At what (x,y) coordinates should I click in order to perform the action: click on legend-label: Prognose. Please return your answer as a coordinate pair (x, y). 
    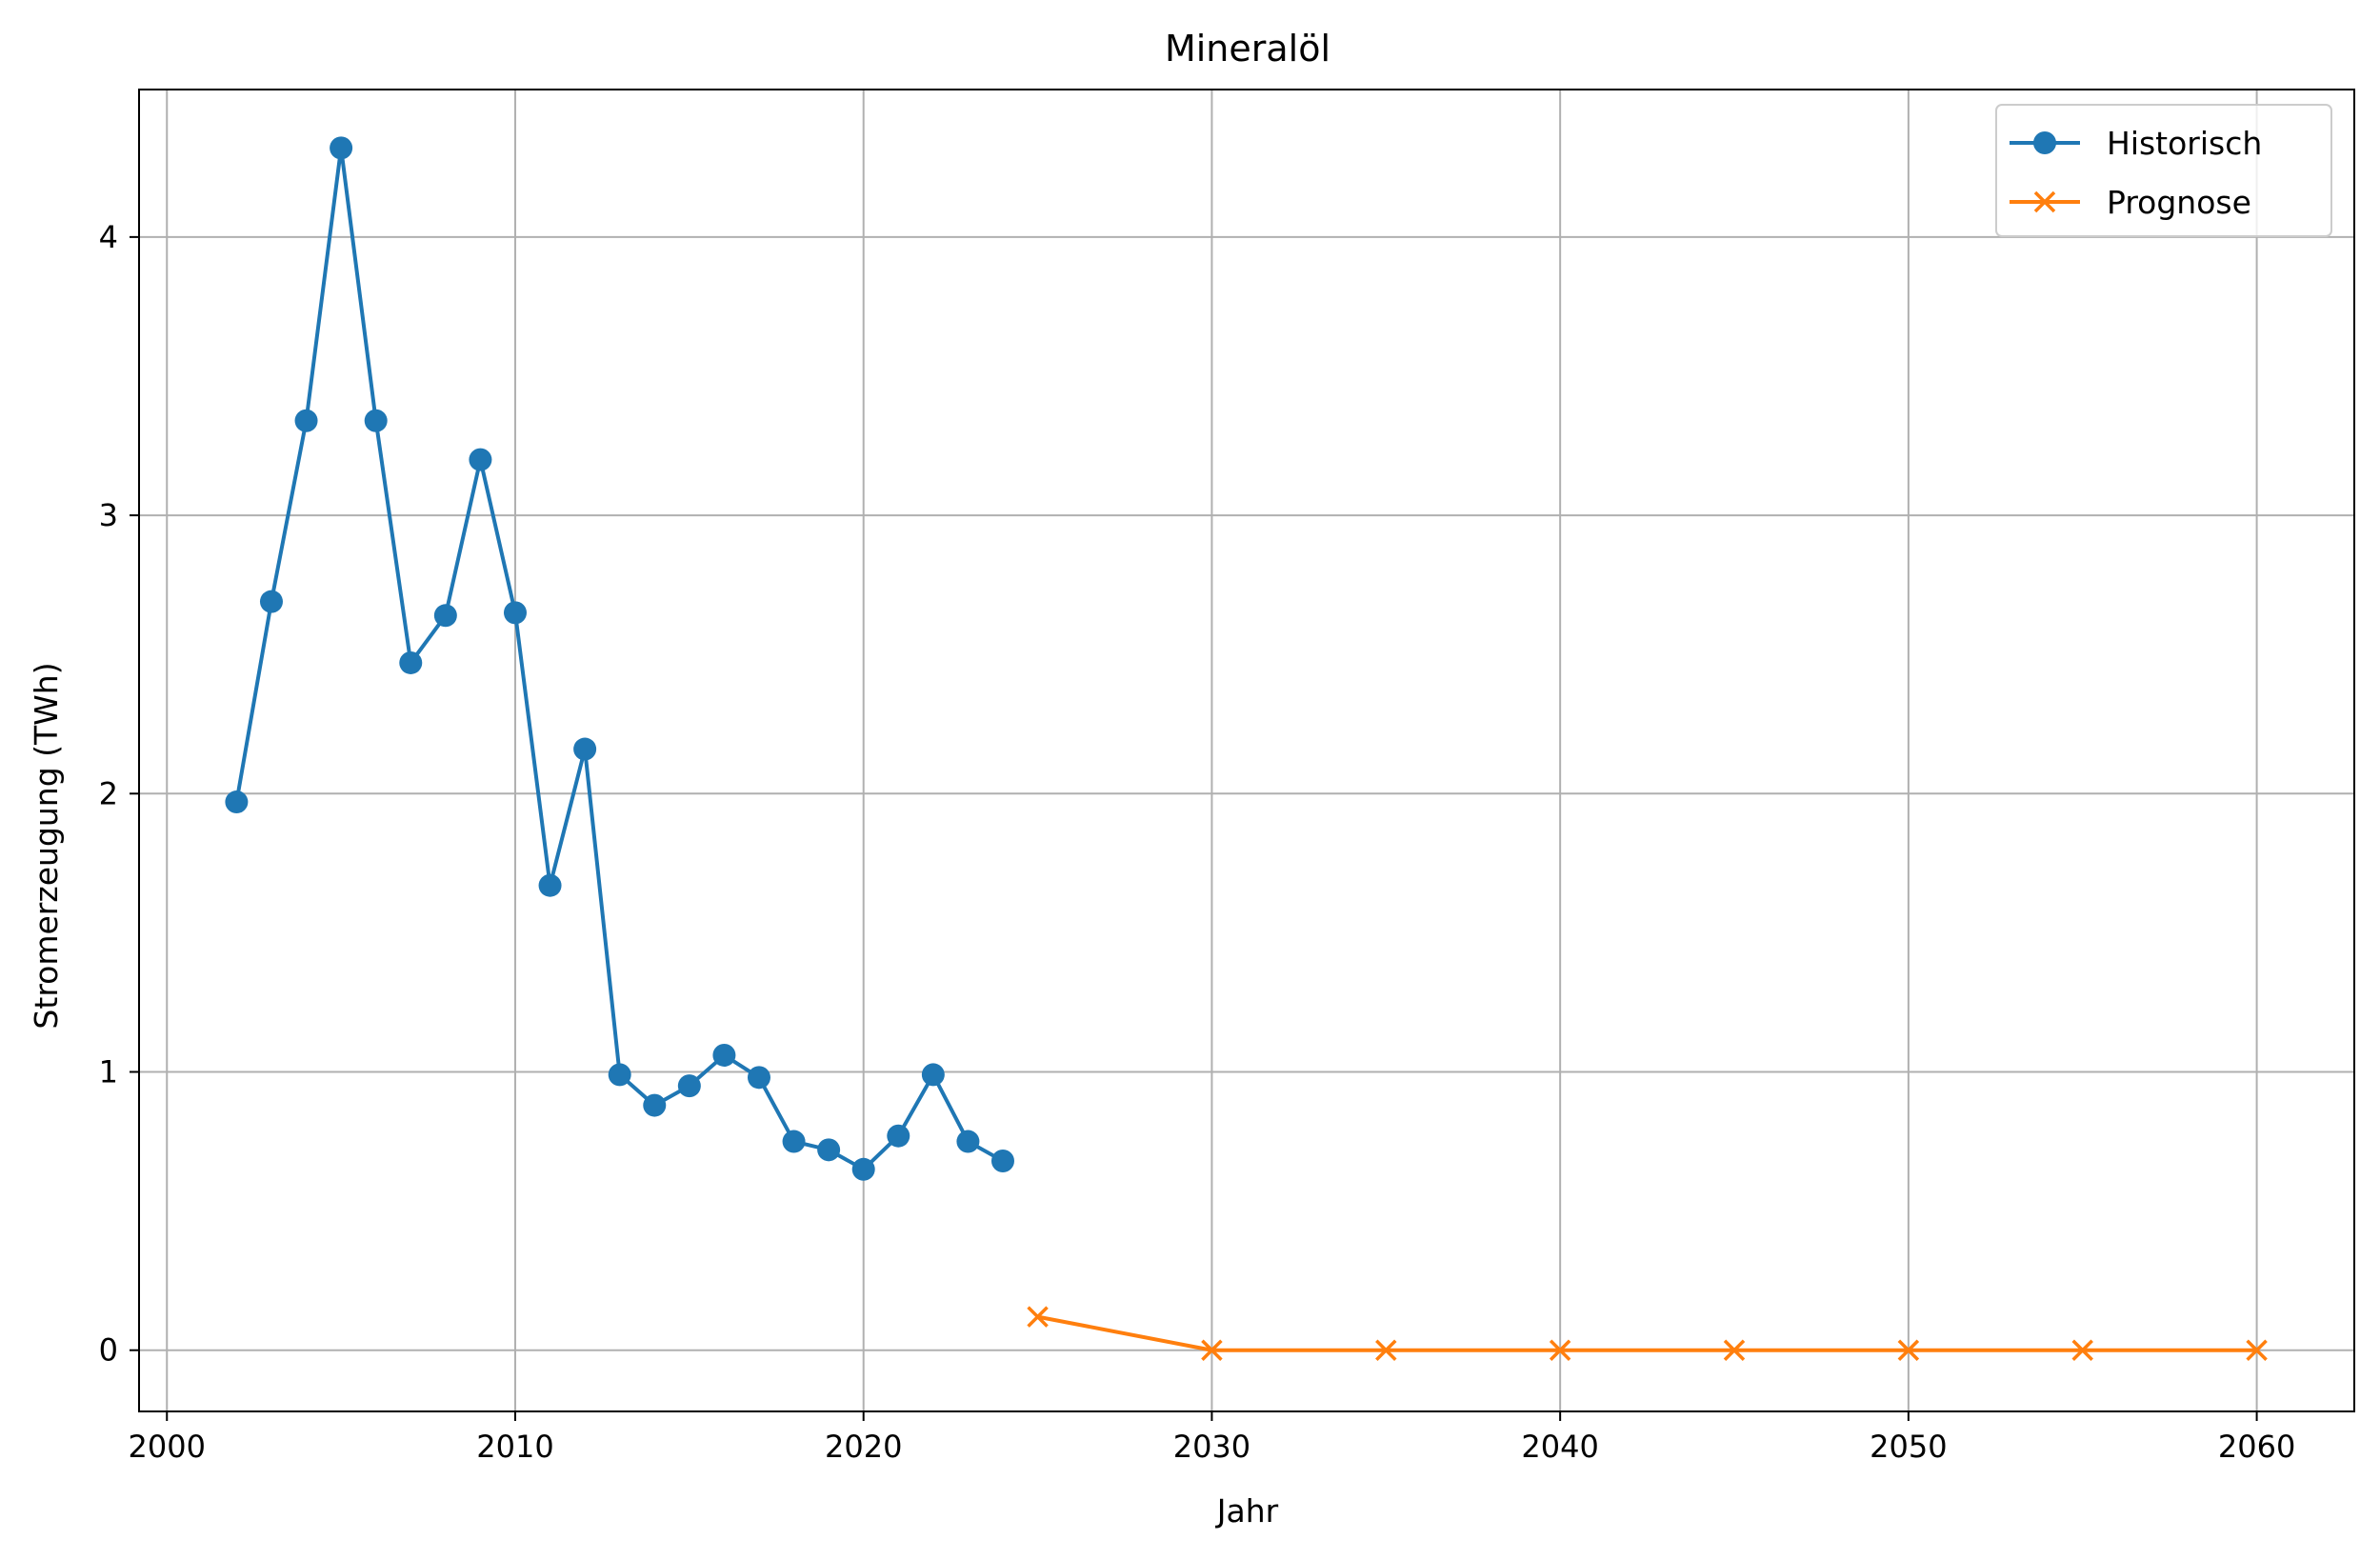
    Looking at the image, I should click on (2179, 202).